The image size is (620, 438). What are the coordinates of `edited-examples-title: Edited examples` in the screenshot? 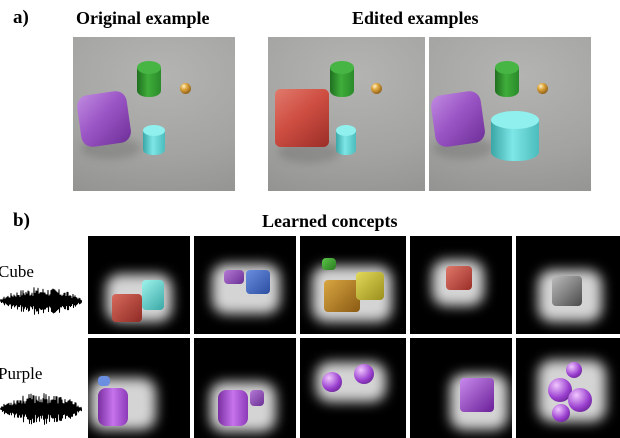 It's located at (415, 18).